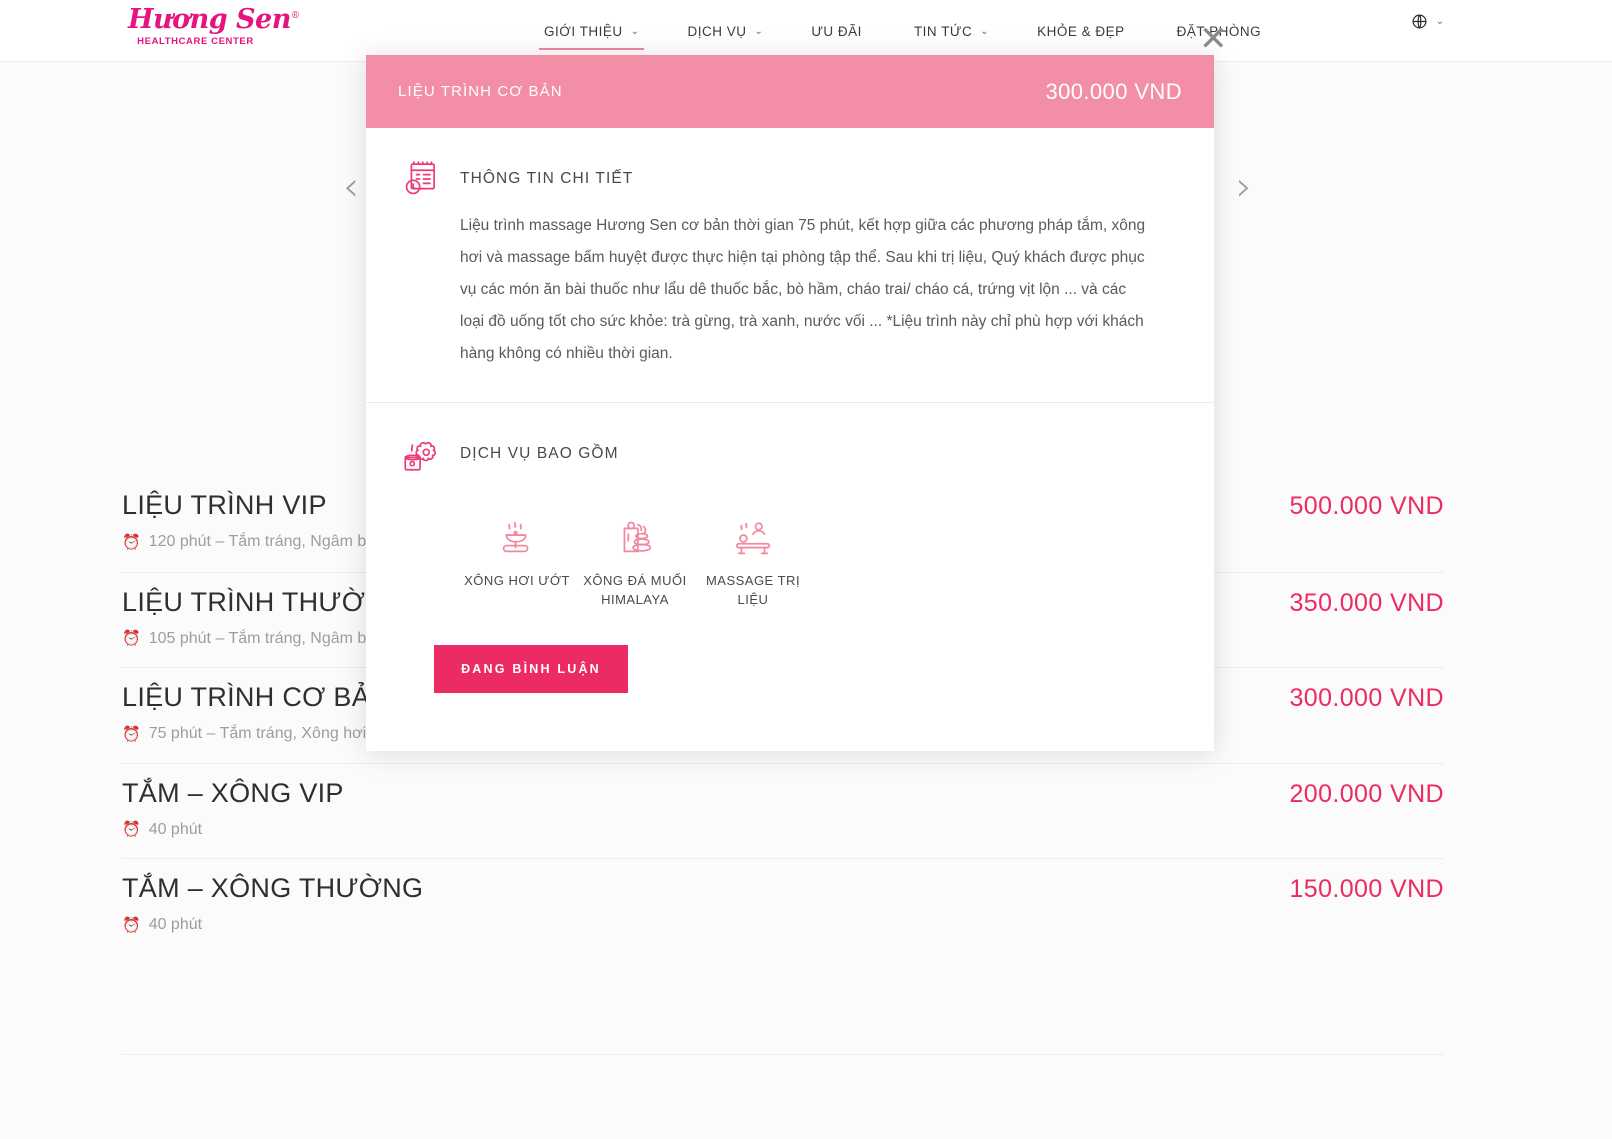 This screenshot has height=1139, width=1612. I want to click on spa-flower-icon, so click(420, 456).